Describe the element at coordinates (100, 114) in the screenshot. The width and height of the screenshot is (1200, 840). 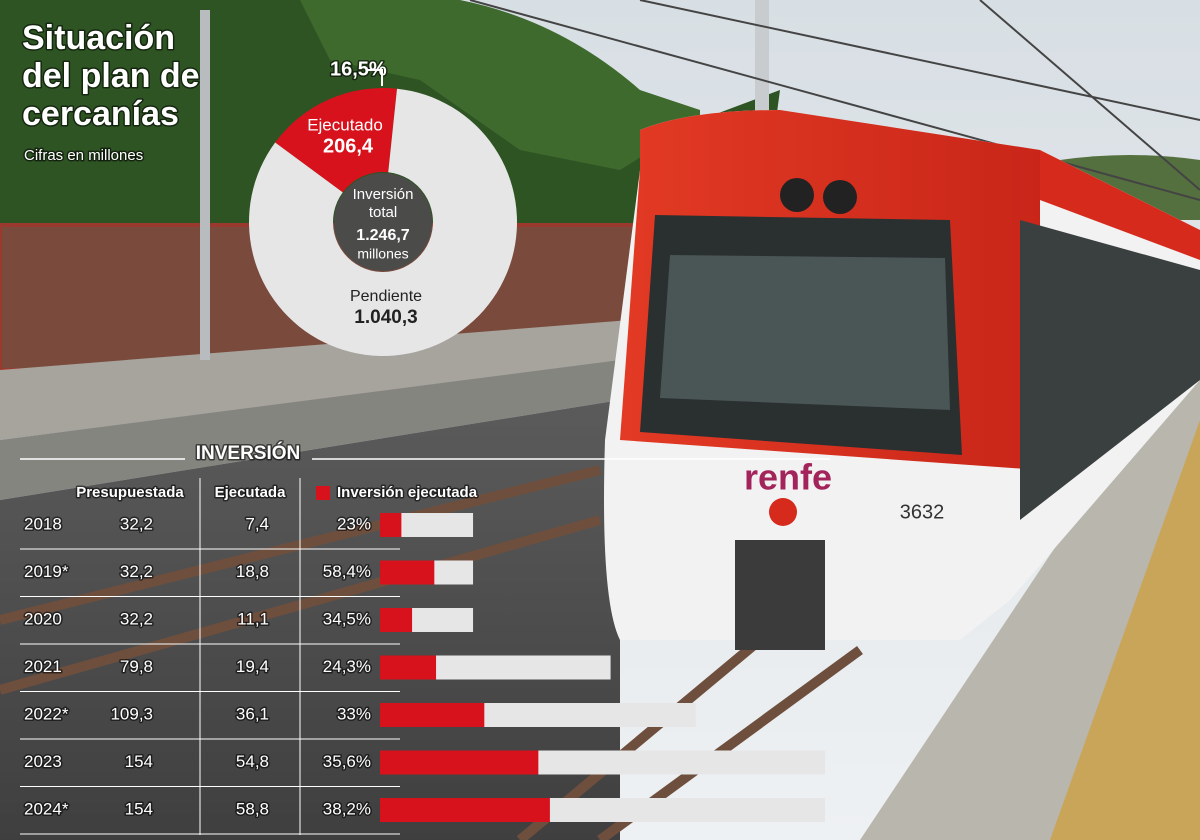
I see `title-line: cercanías` at that location.